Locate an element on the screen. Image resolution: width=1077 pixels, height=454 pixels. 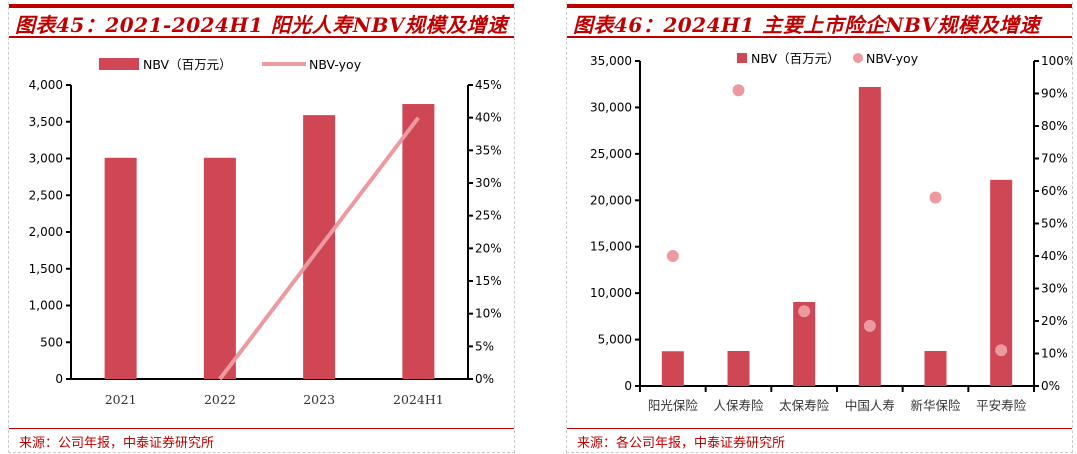
y2-tick-label: 35% is located at coordinates (488, 150).